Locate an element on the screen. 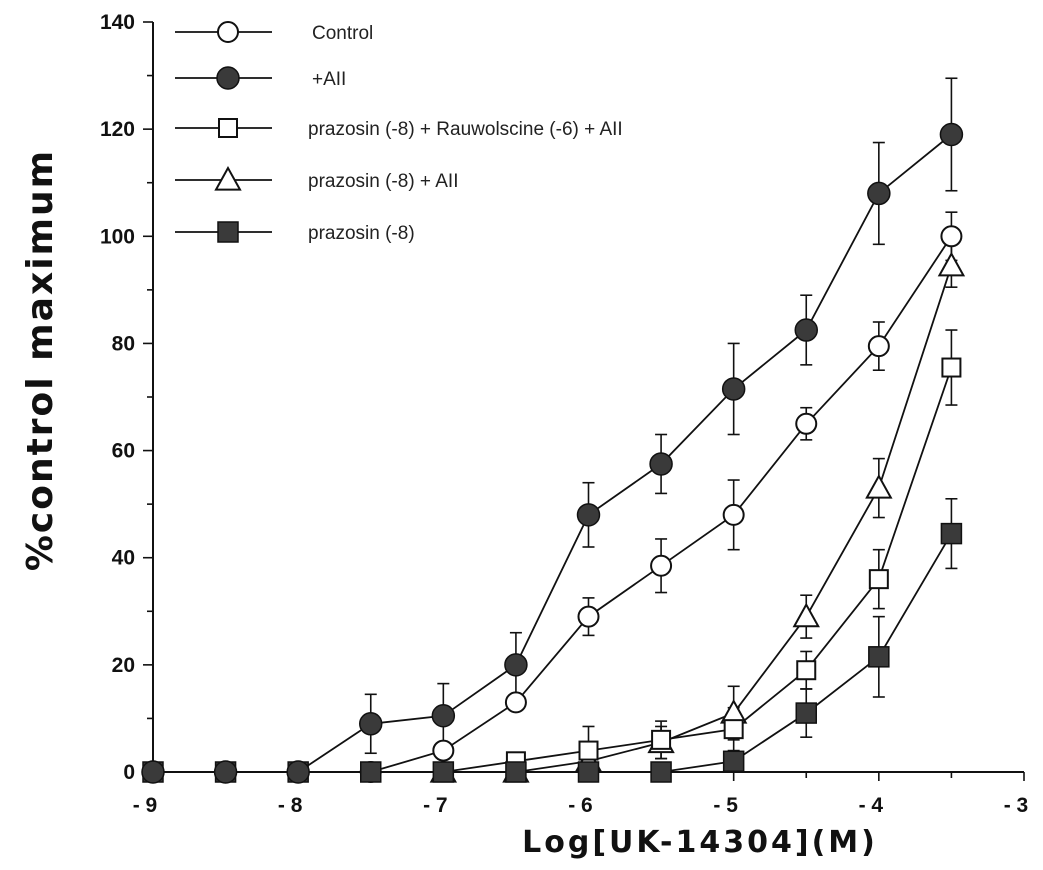 Image resolution: width=1043 pixels, height=870 pixels. x-tick-label: - 7 is located at coordinates (435, 805).